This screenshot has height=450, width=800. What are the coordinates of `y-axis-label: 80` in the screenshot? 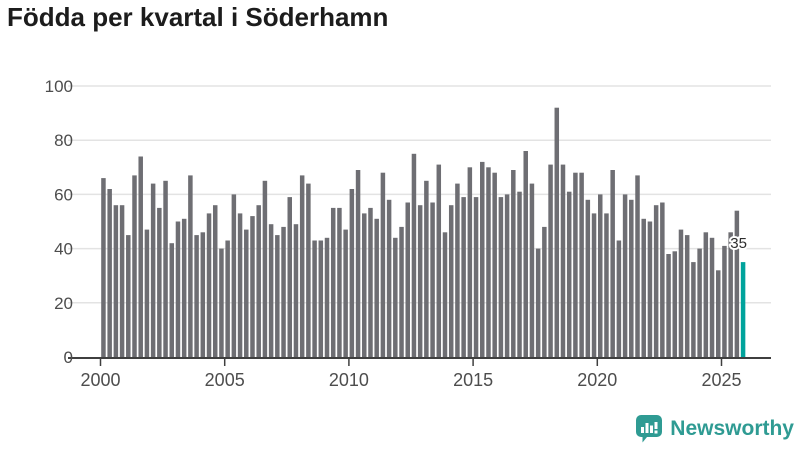 It's located at (63, 140).